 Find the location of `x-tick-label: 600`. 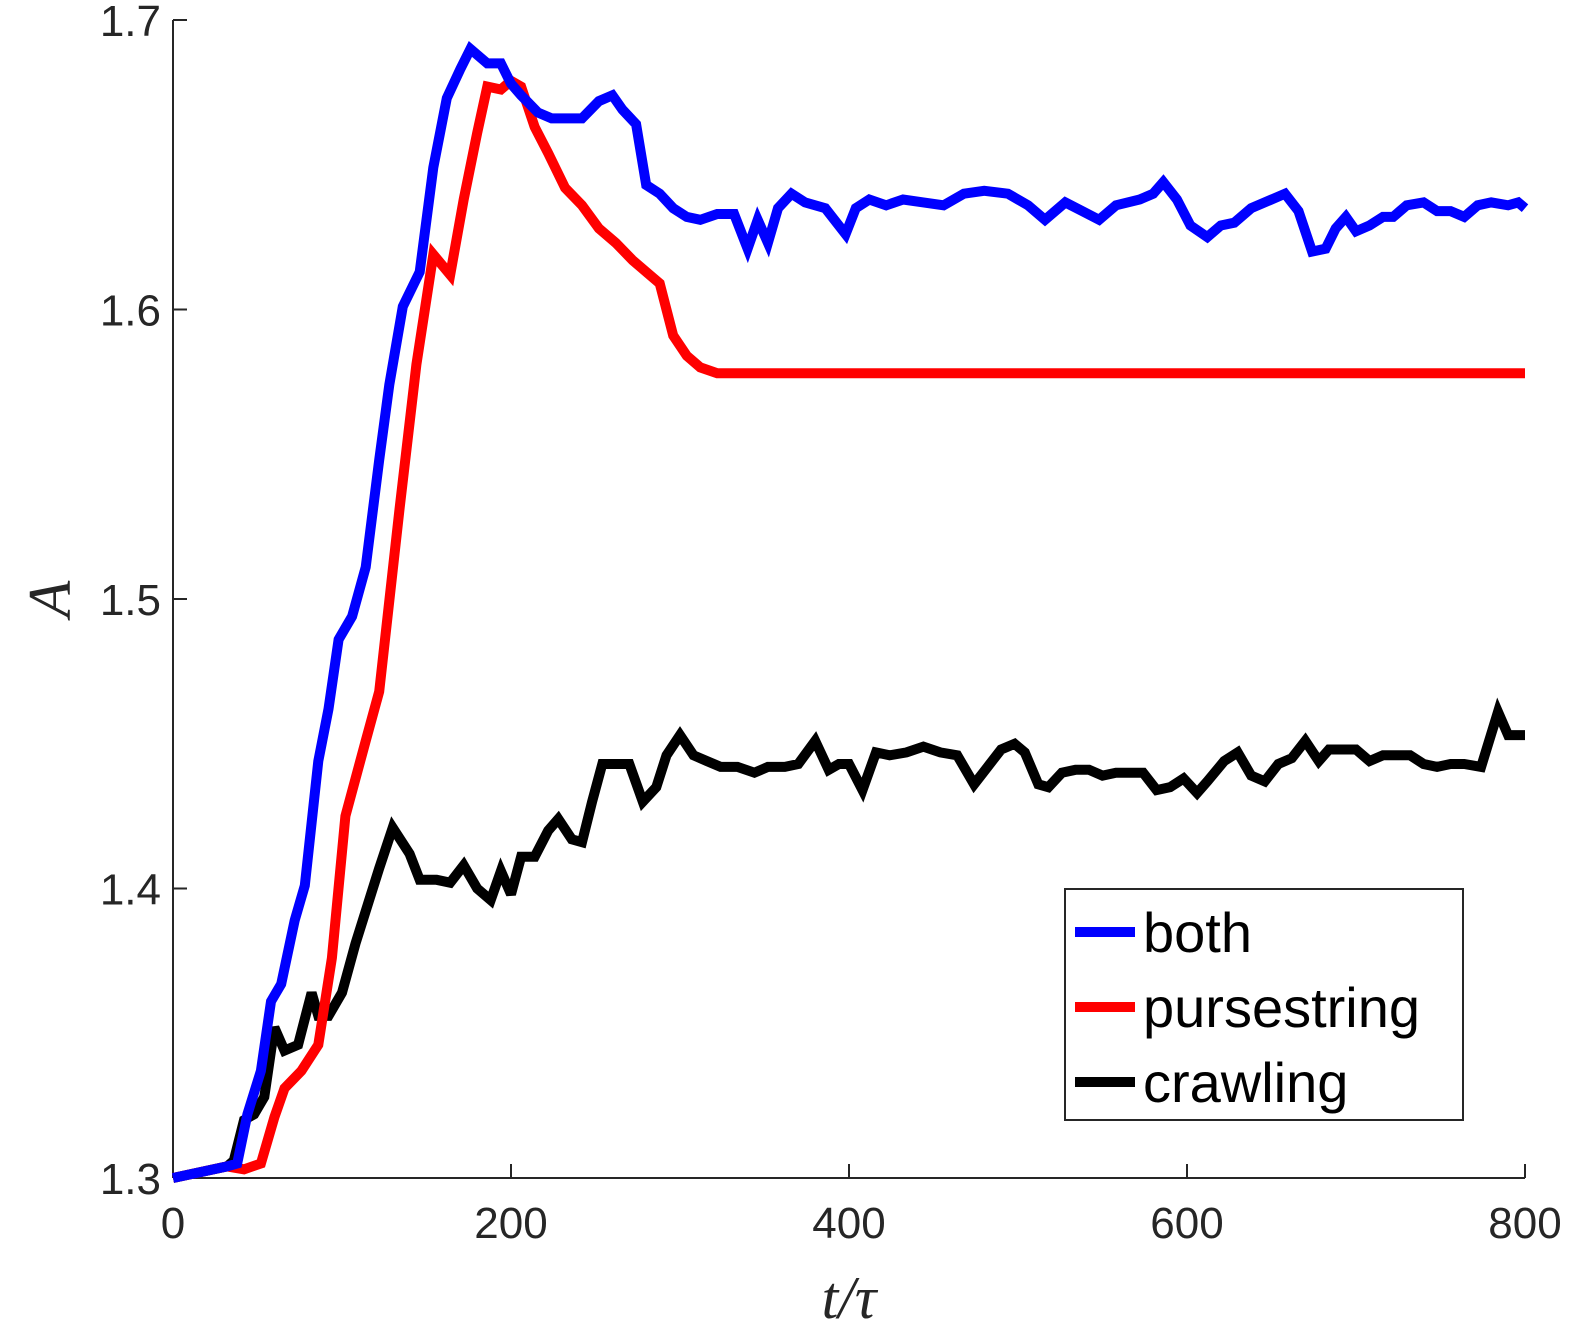

x-tick-label: 600 is located at coordinates (1186, 1223).